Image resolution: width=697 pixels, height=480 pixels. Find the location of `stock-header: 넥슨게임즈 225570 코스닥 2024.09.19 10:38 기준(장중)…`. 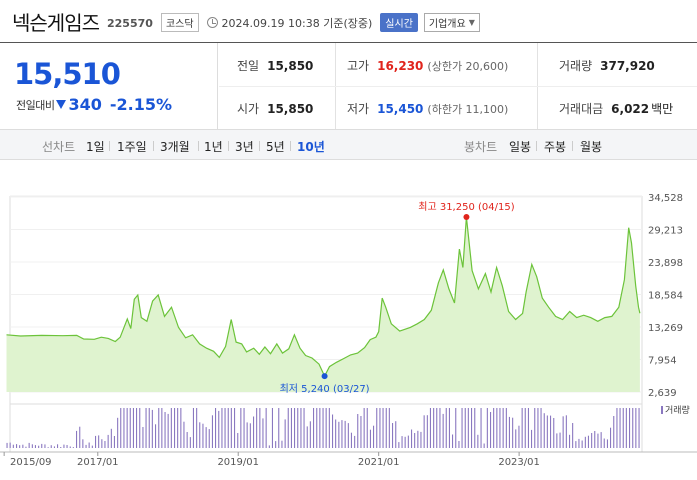

stock-header: 넥슨게임즈 225570 코스닥 2024.09.19 10:38 기준(장중)… is located at coordinates (348, 21).